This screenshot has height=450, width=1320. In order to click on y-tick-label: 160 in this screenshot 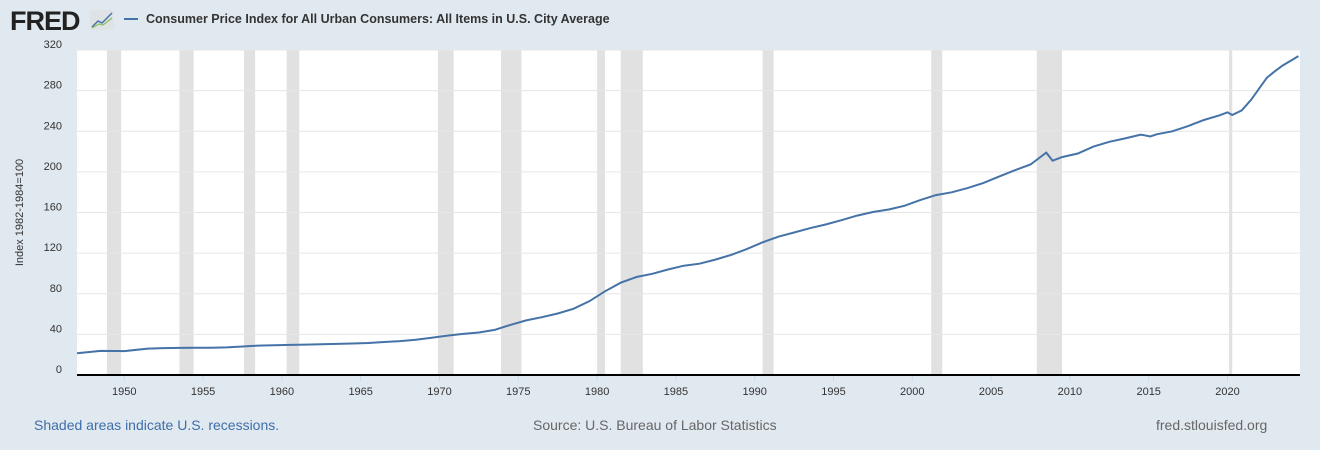, I will do `click(53, 208)`.